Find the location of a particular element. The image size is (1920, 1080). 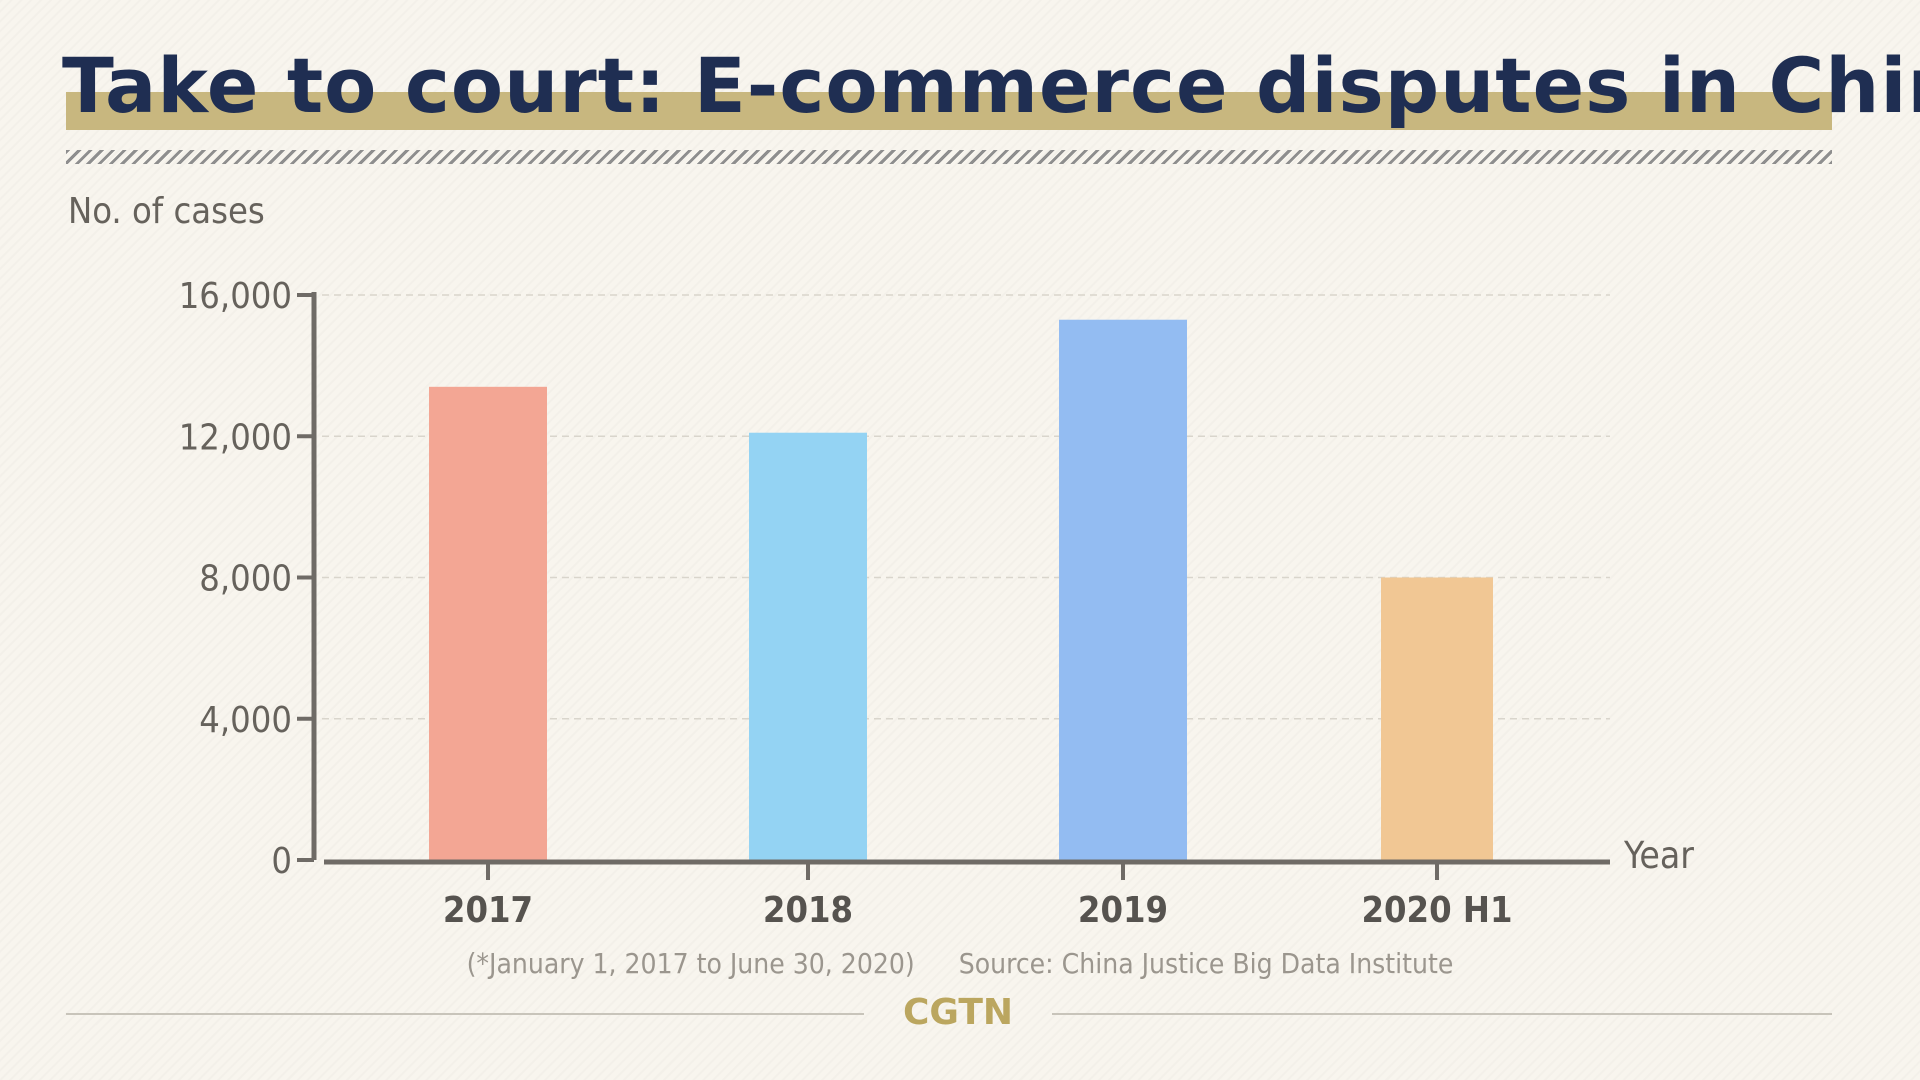

x-axis-label: Year is located at coordinates (1658, 855).